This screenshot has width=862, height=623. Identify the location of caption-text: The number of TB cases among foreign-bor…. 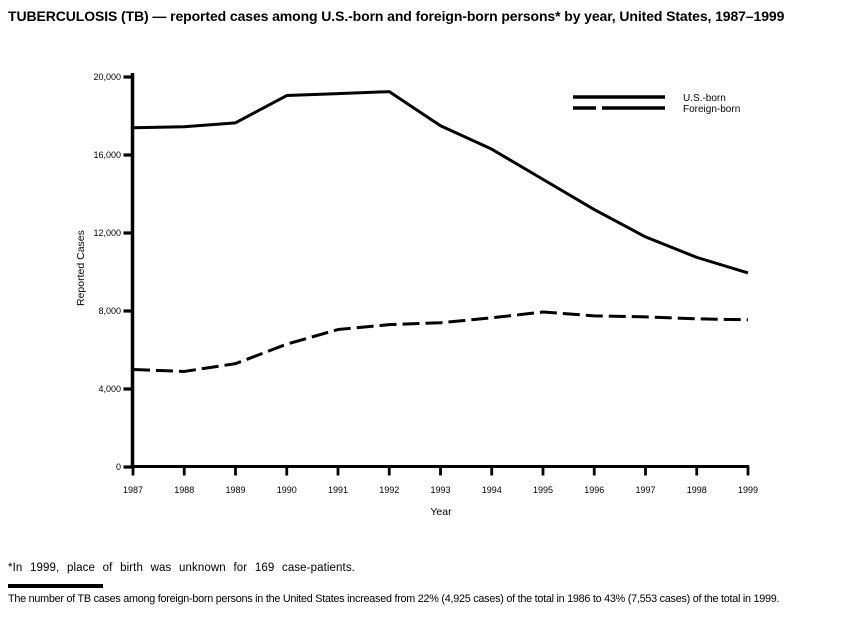
(394, 599).